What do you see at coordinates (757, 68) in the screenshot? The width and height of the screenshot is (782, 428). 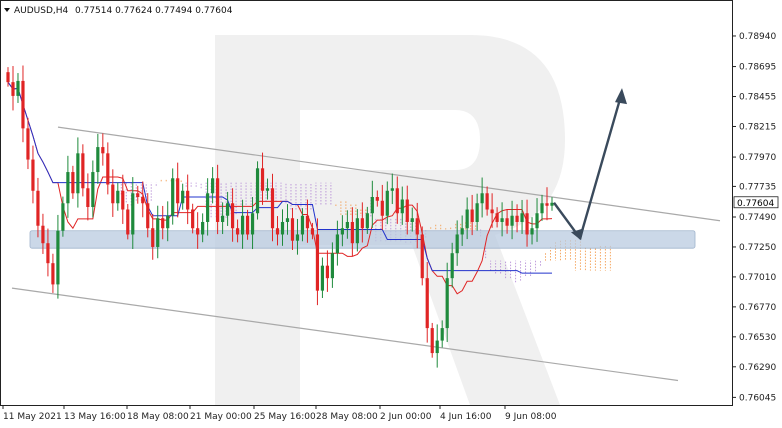 I see `y-tick-label: 0.78695` at bounding box center [757, 68].